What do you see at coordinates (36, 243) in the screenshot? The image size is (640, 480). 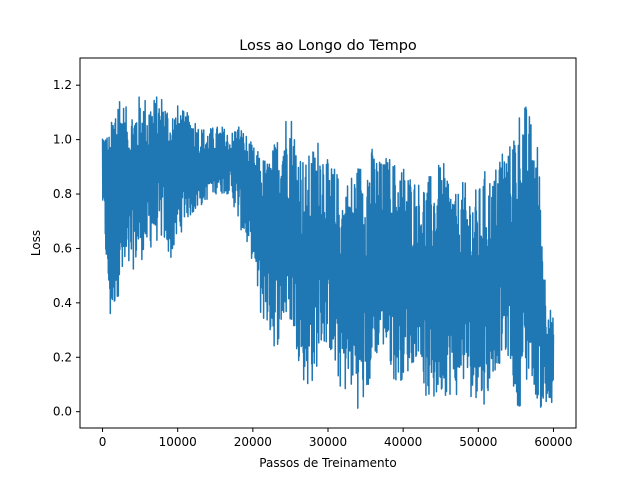 I see `y-axis-label: Loss` at bounding box center [36, 243].